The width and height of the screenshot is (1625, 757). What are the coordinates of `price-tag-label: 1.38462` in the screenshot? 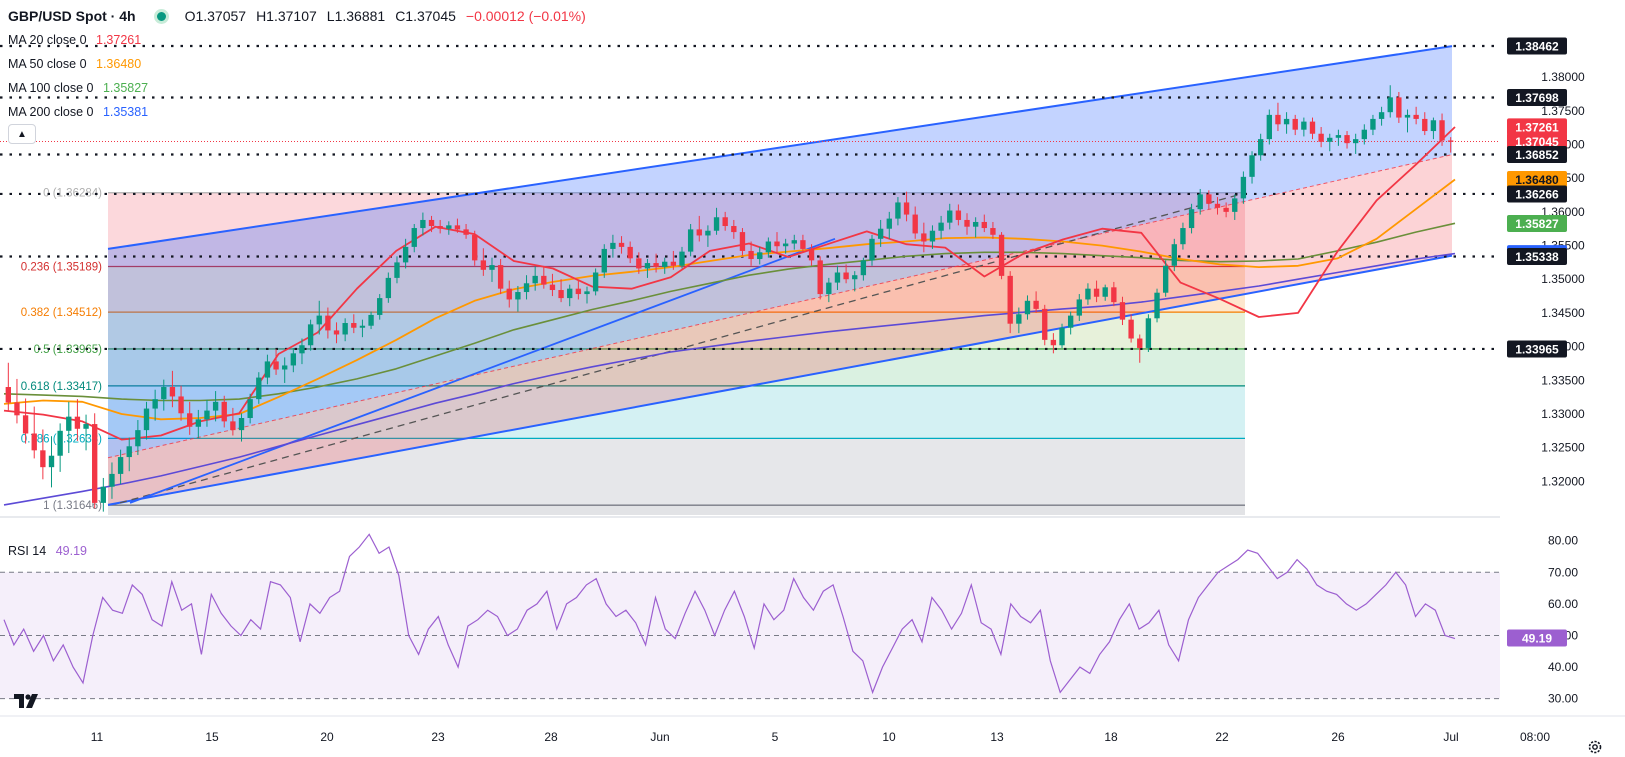 It's located at (1537, 47).